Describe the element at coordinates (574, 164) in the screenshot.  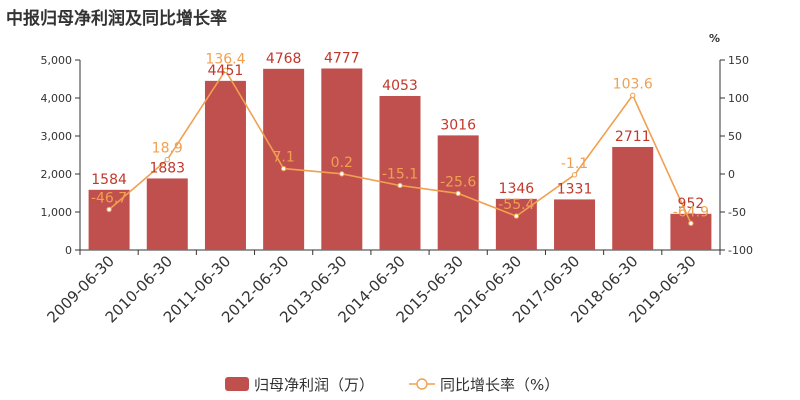
I see `line-value-label: -1.1` at that location.